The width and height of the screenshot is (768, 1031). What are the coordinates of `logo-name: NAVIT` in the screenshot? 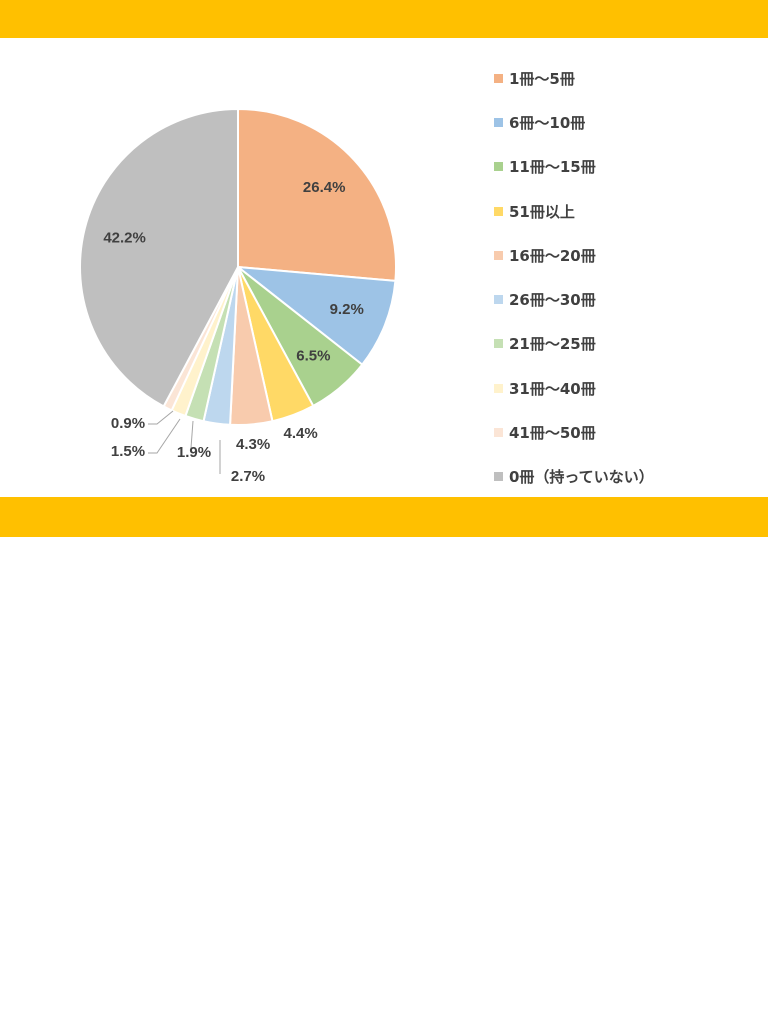 It's located at (669, 1007).